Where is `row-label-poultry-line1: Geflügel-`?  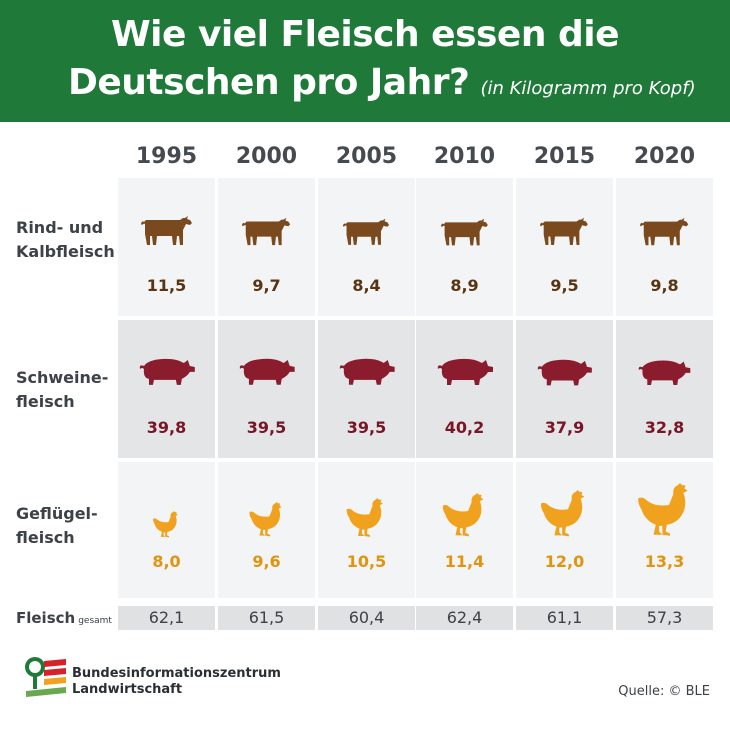 row-label-poultry-line1: Geflügel- is located at coordinates (57, 513).